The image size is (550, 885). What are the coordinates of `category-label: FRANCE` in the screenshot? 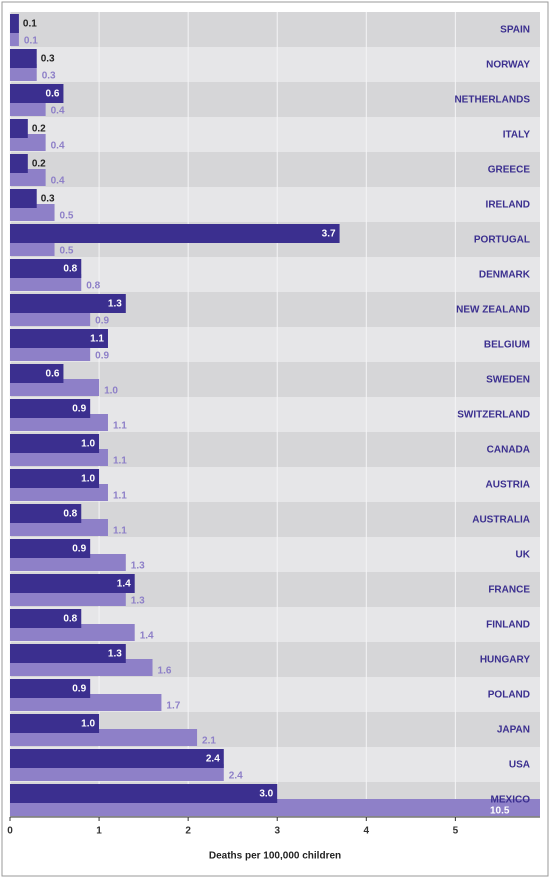 It's located at (509, 590).